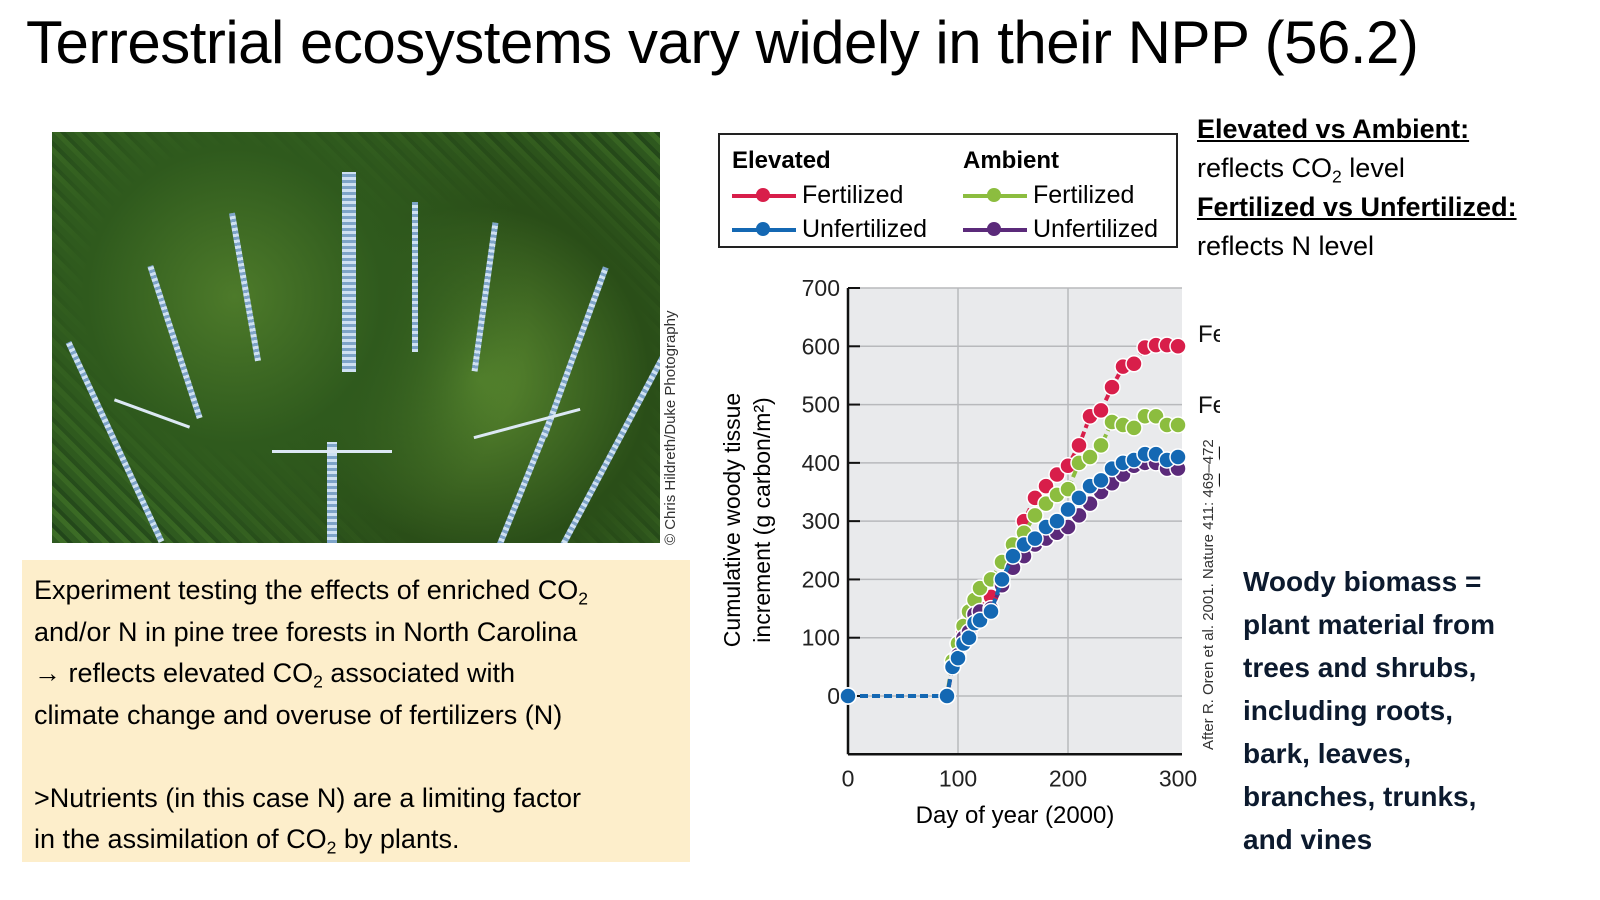 The image size is (1600, 900). I want to click on legend-heading-elevated: Elevated, so click(781, 160).